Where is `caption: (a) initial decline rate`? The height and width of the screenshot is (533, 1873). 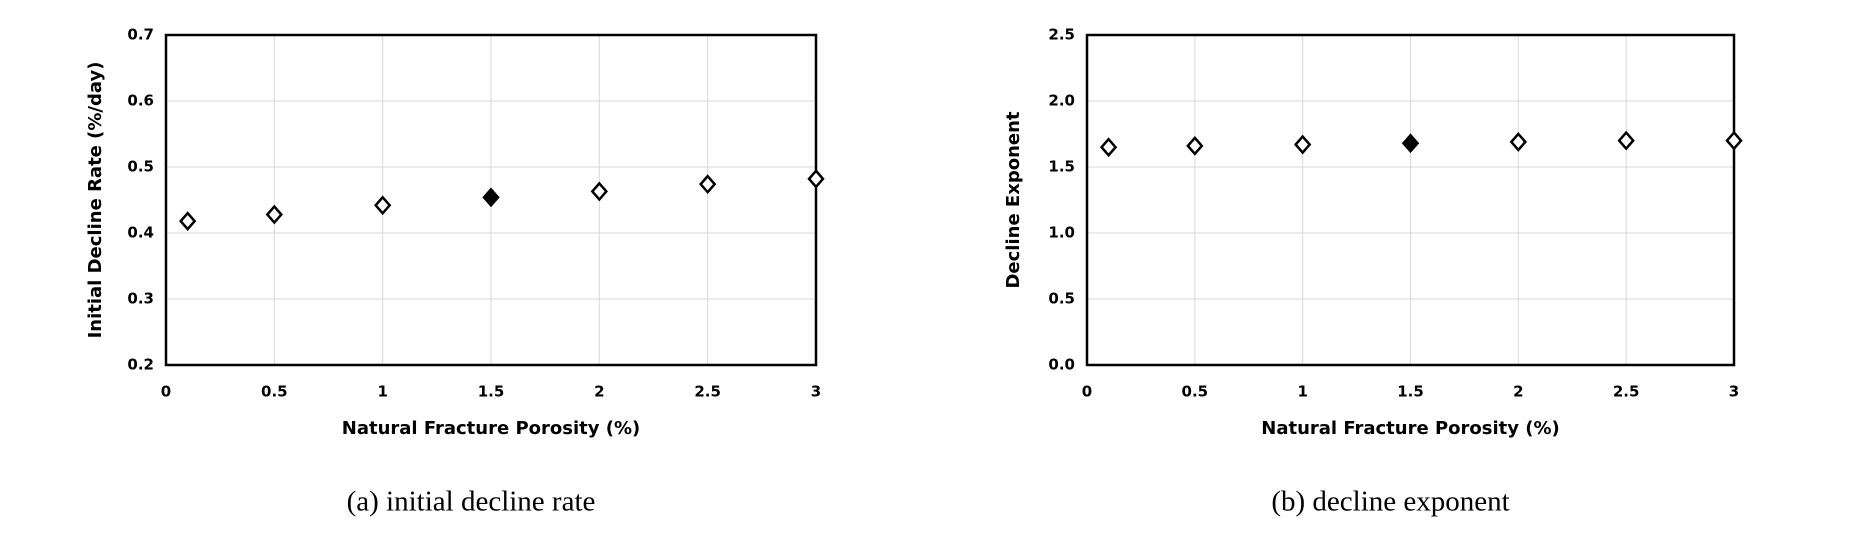
caption: (a) initial decline rate is located at coordinates (471, 502).